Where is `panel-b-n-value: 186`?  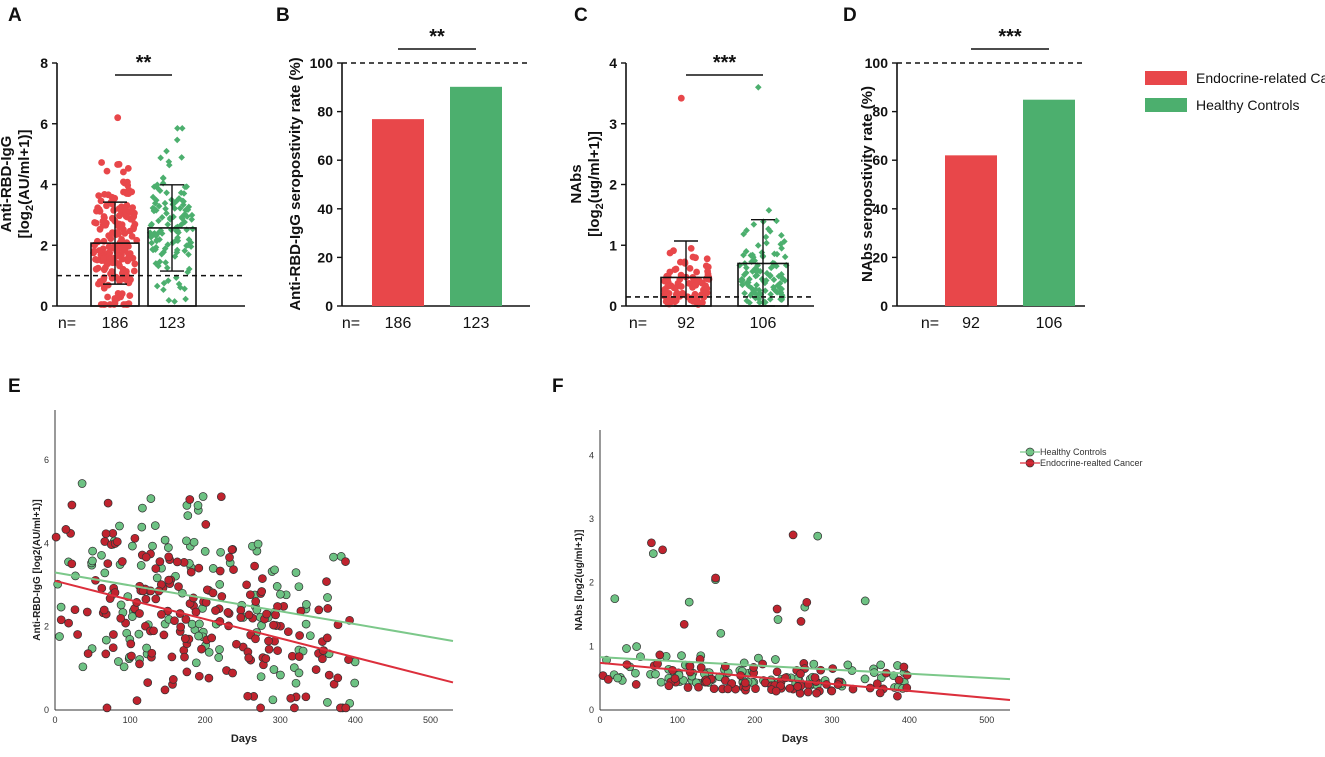
panel-b-n-value: 186 is located at coordinates (398, 323).